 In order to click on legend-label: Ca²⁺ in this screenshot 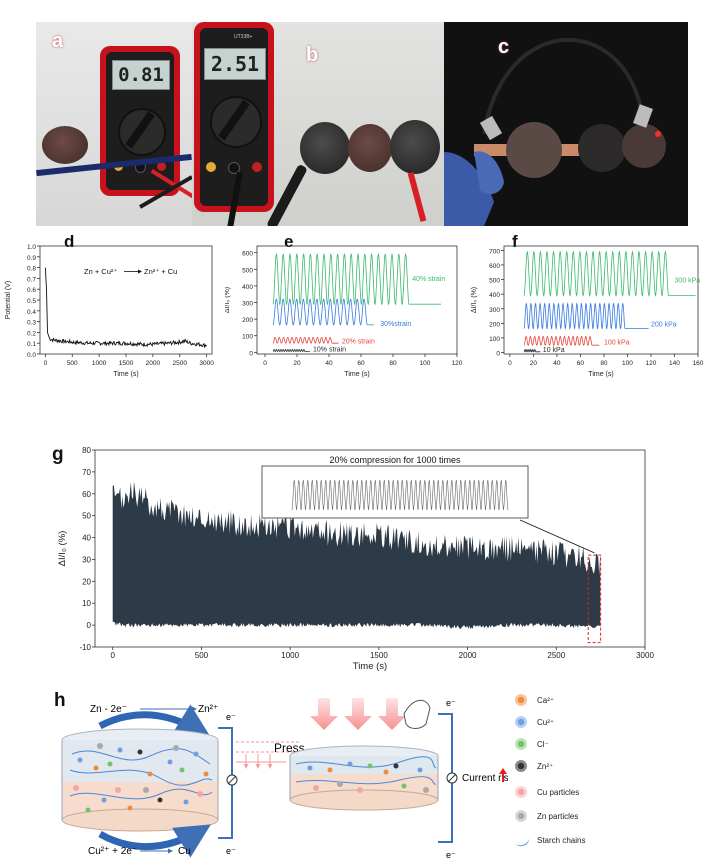, I will do `click(546, 700)`.